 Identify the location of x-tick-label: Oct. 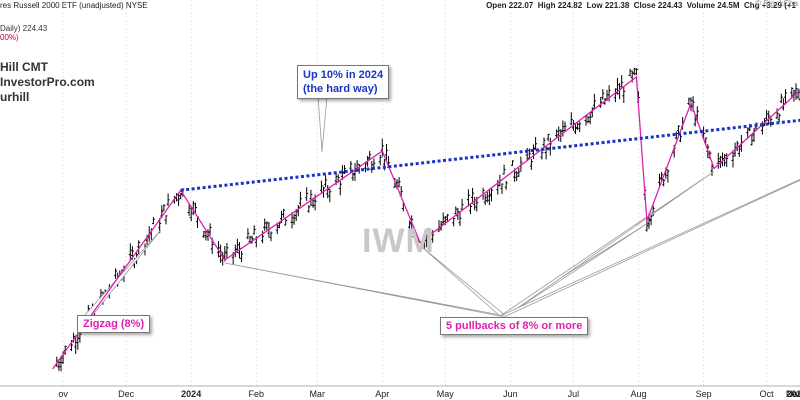
(766, 394).